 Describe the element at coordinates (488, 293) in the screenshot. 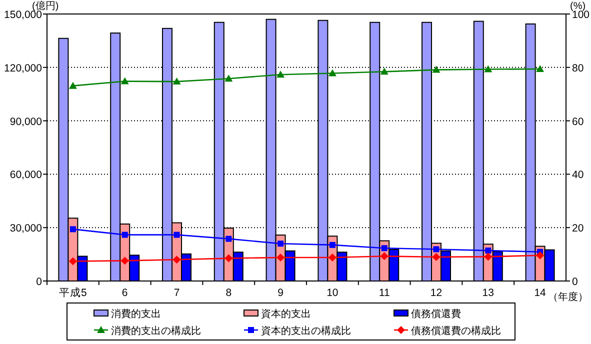

I see `x-tick-label: 13` at that location.